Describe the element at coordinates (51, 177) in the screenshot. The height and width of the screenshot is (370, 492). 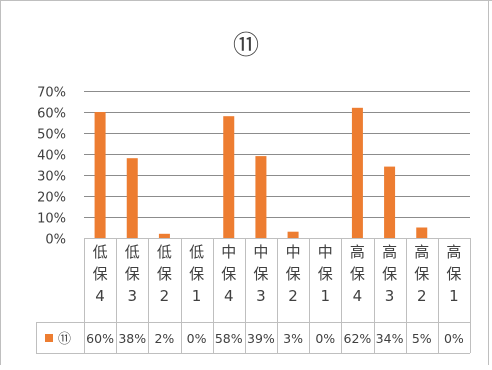
I see `y-tick-label: 30%` at that location.